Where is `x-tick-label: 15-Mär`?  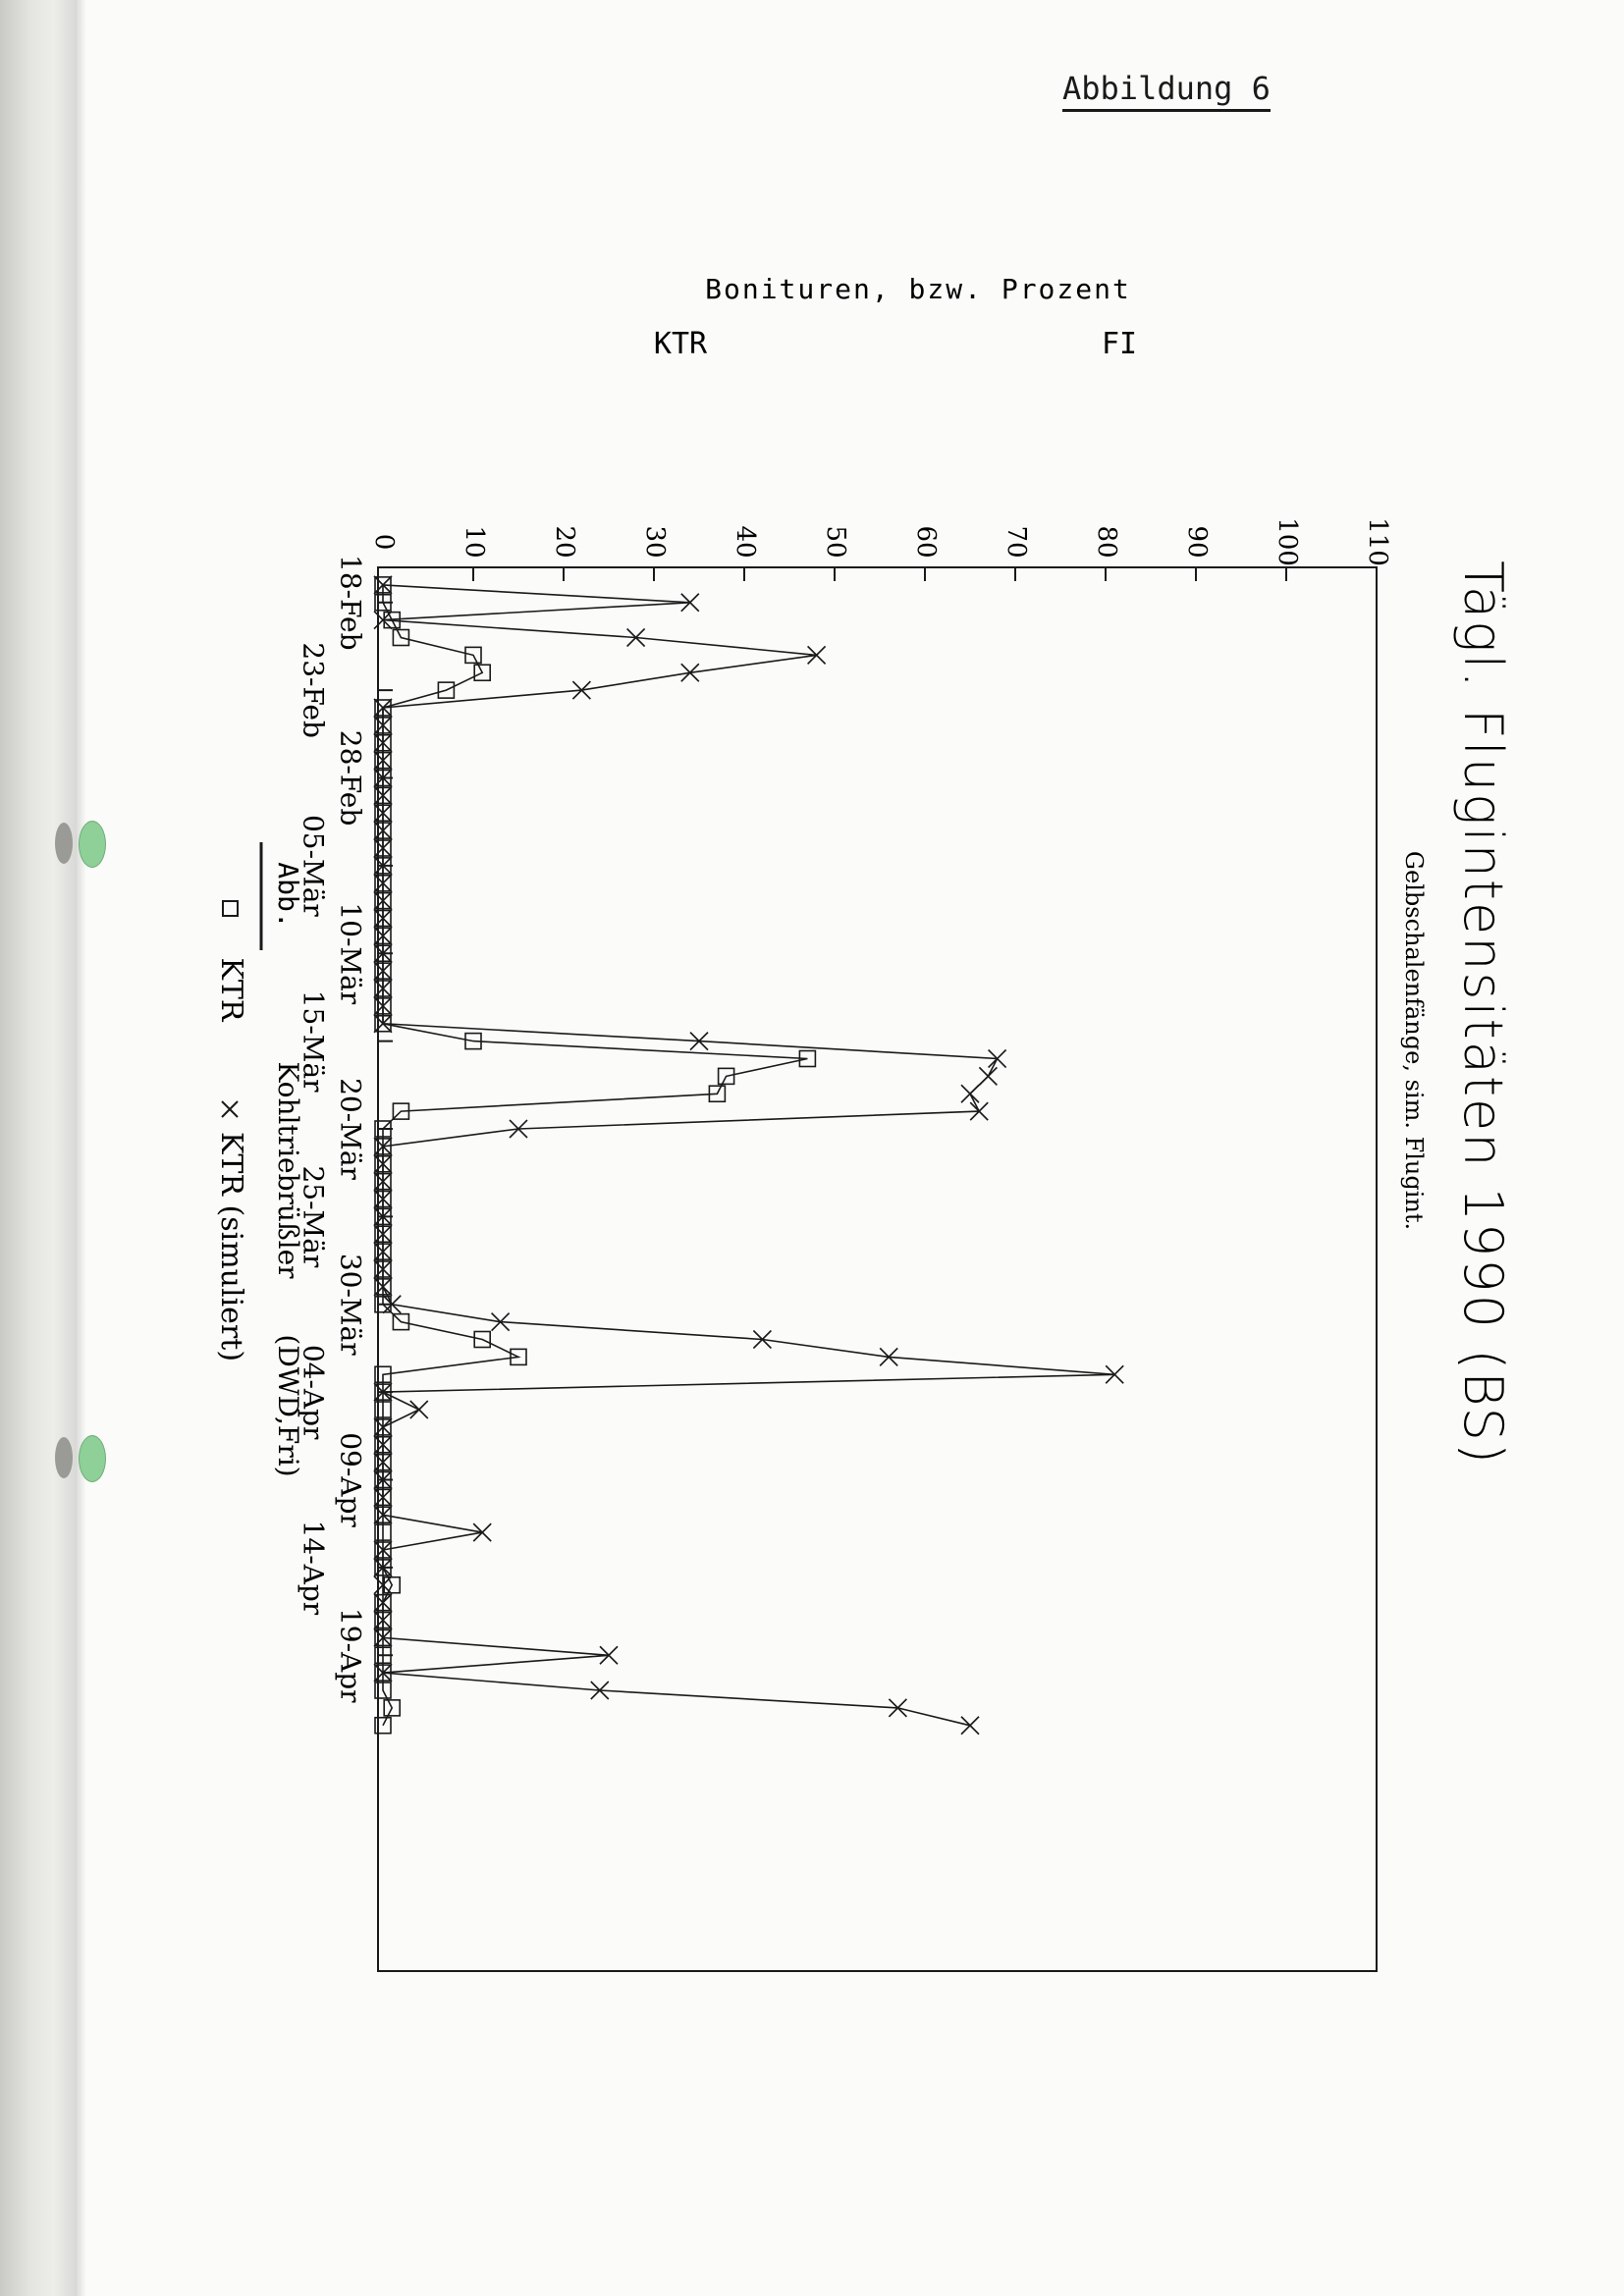 x-tick-label: 15-Mär is located at coordinates (314, 1042).